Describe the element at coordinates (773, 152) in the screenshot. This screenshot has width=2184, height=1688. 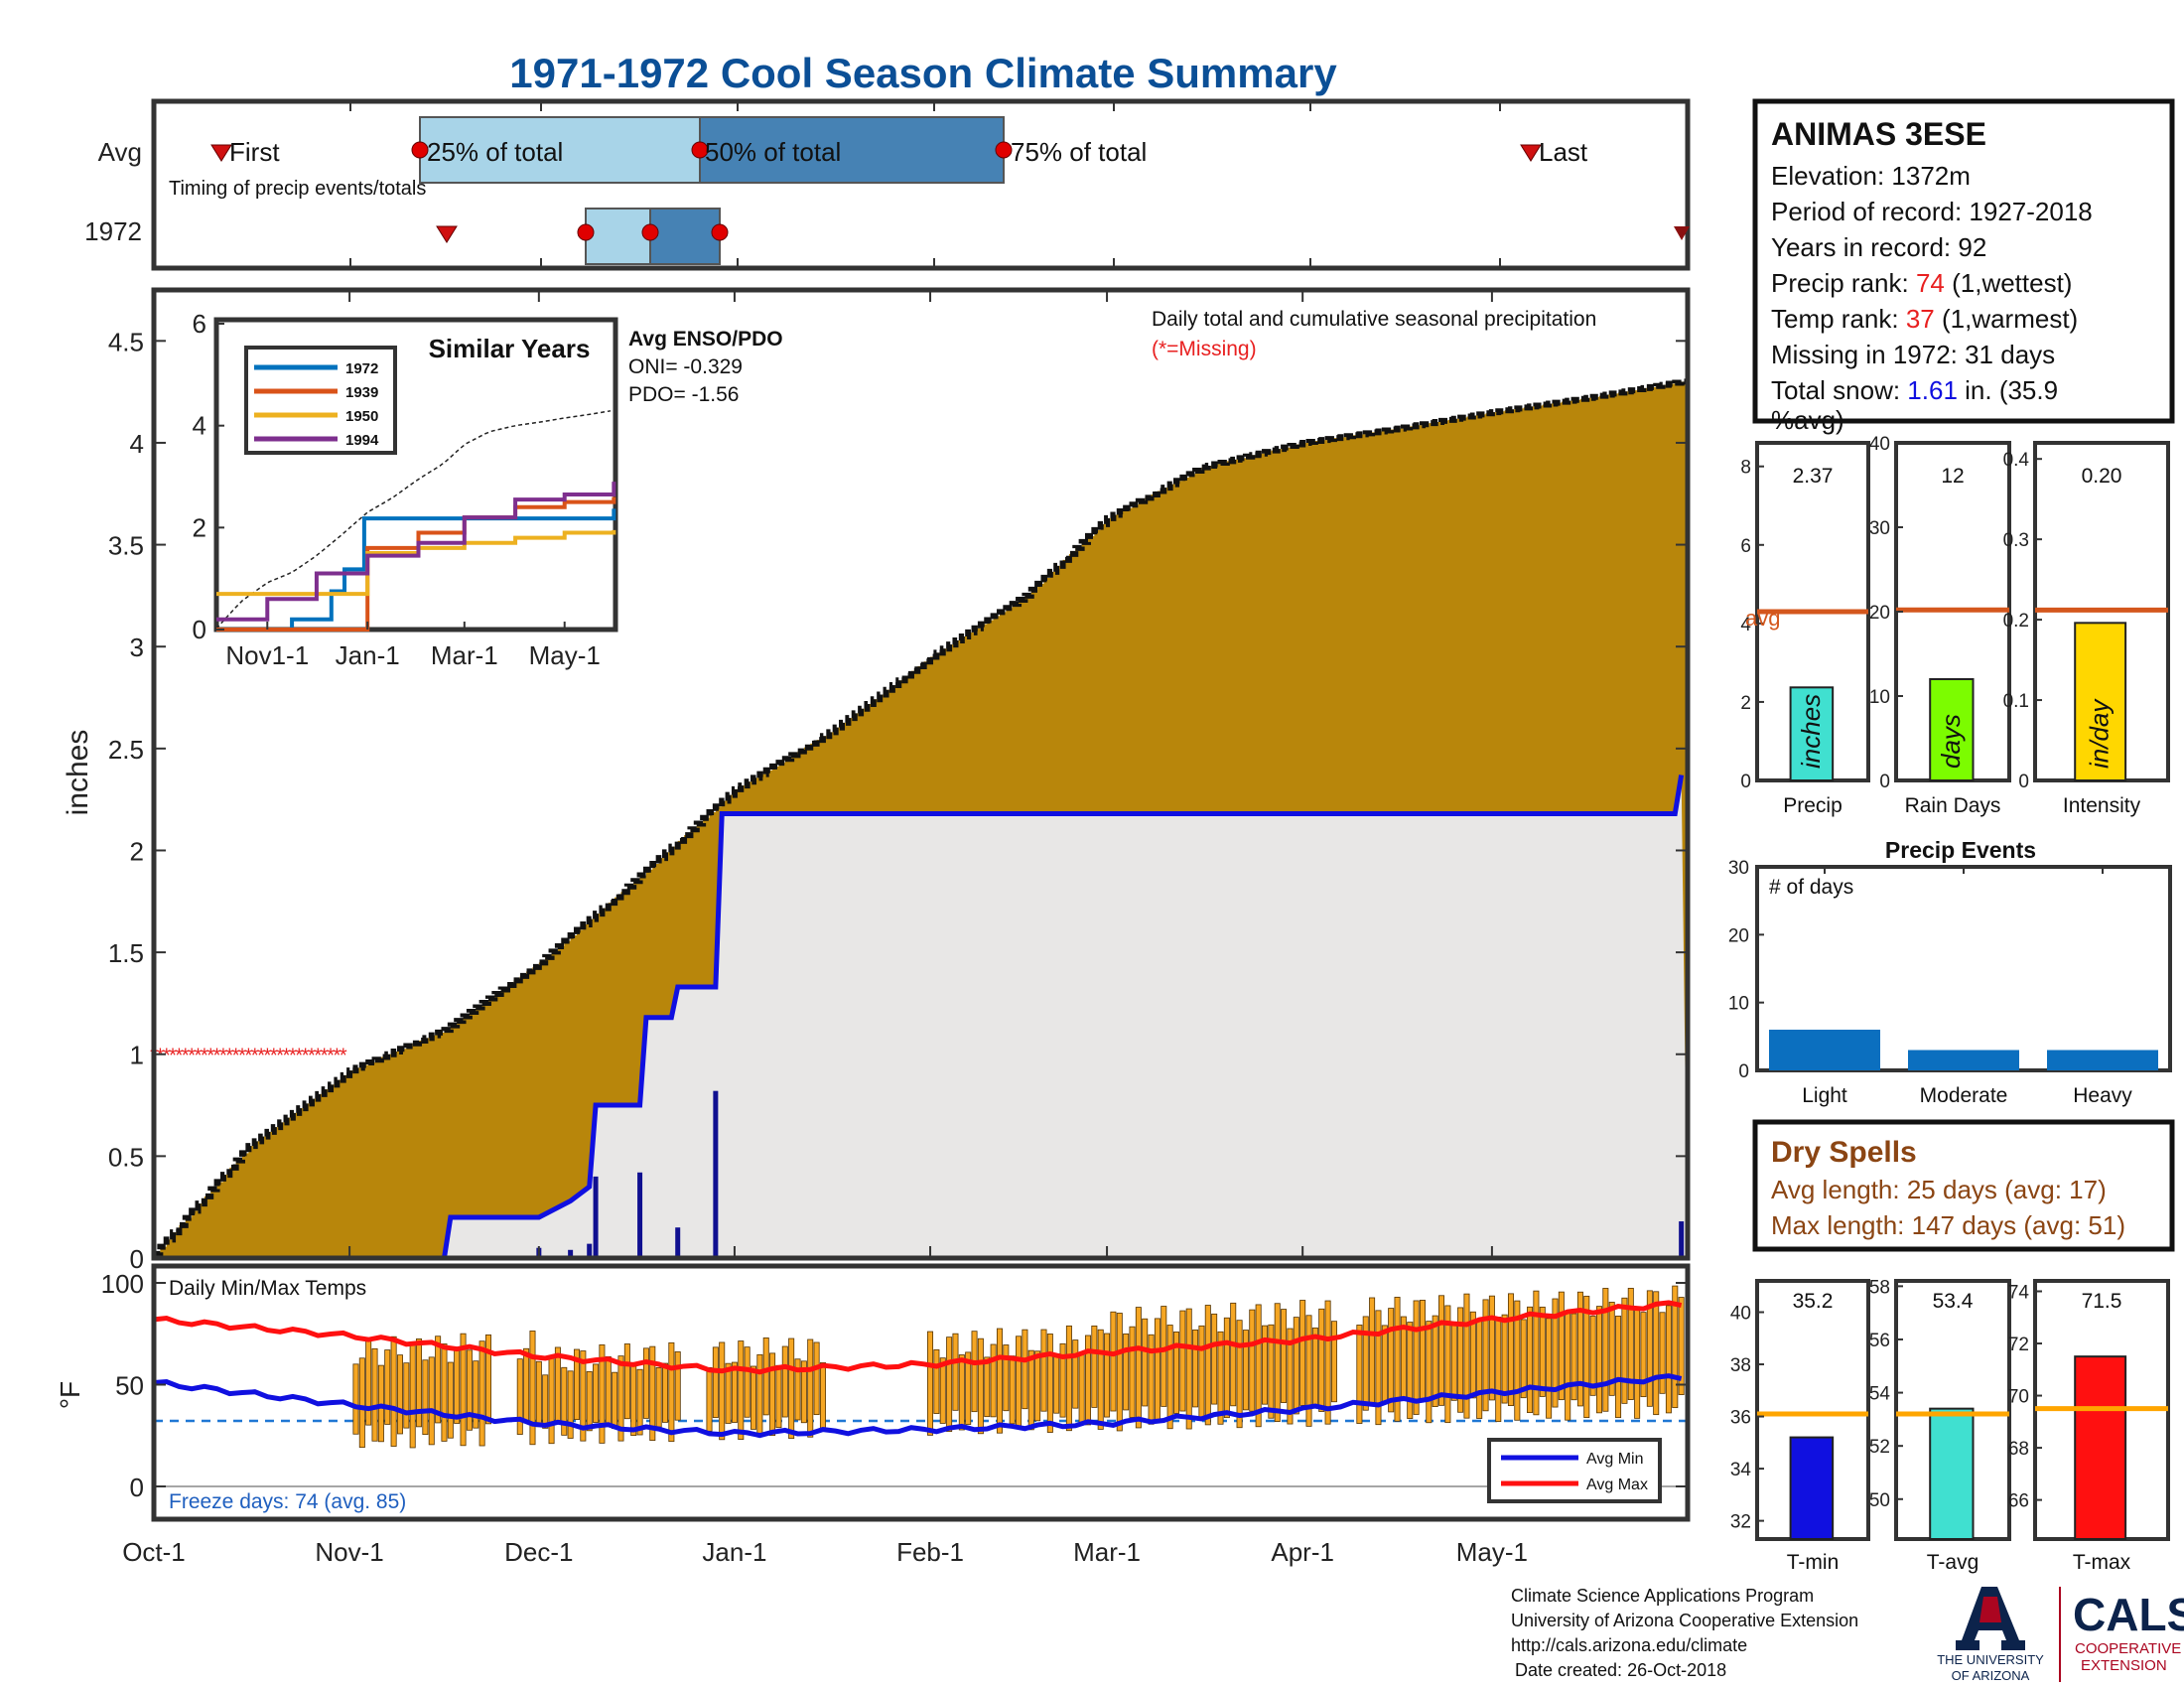
I see `timing-p50-label: 50% of total` at that location.